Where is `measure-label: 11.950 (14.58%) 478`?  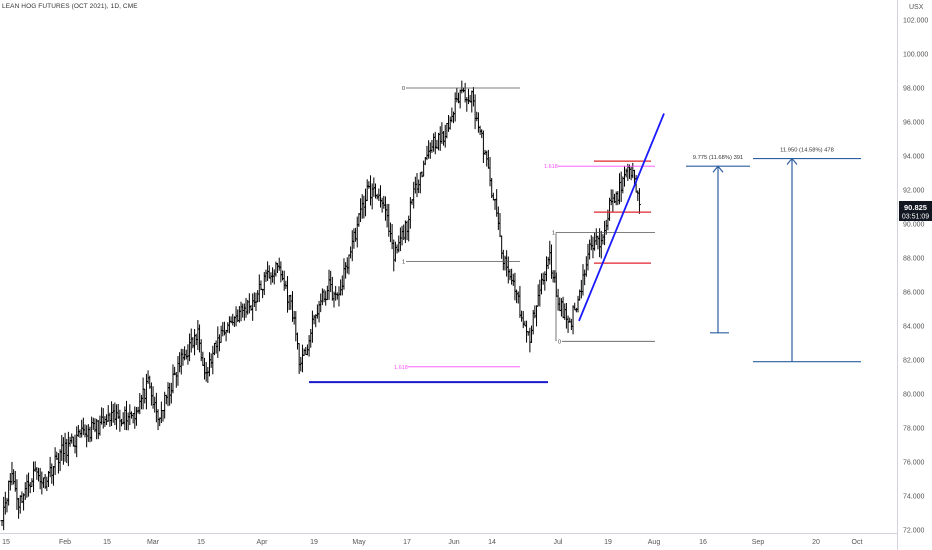 measure-label: 11.950 (14.58%) 478 is located at coordinates (807, 151).